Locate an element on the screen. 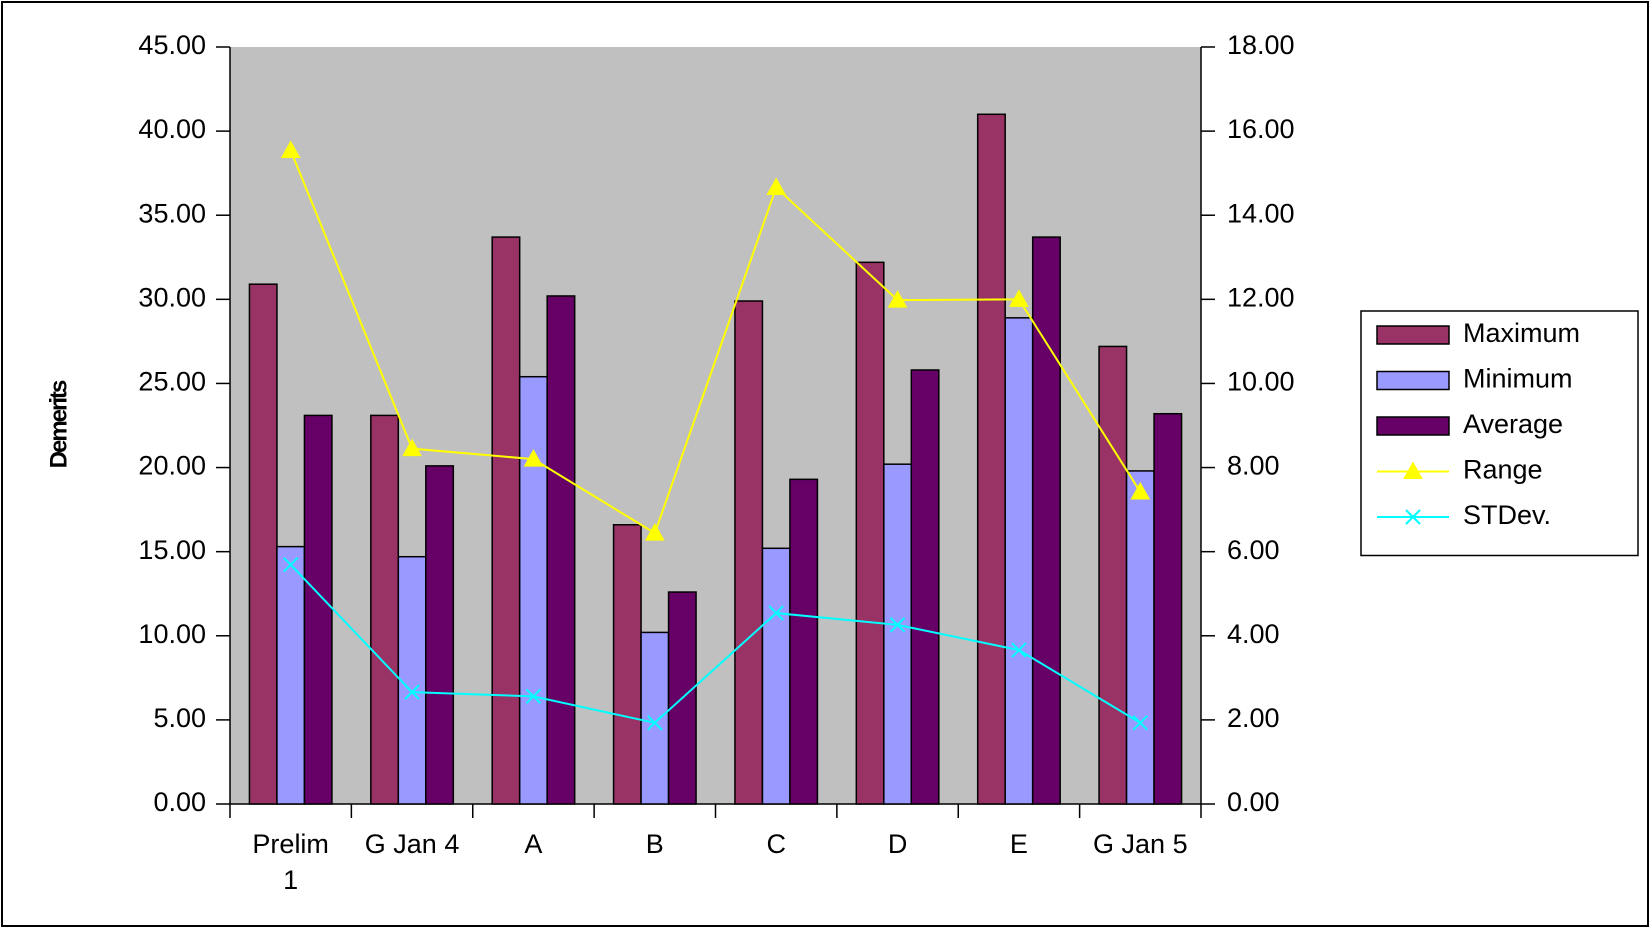 This screenshot has width=1652, height=930. y2-tick-label: 14.00 is located at coordinates (1261, 213).